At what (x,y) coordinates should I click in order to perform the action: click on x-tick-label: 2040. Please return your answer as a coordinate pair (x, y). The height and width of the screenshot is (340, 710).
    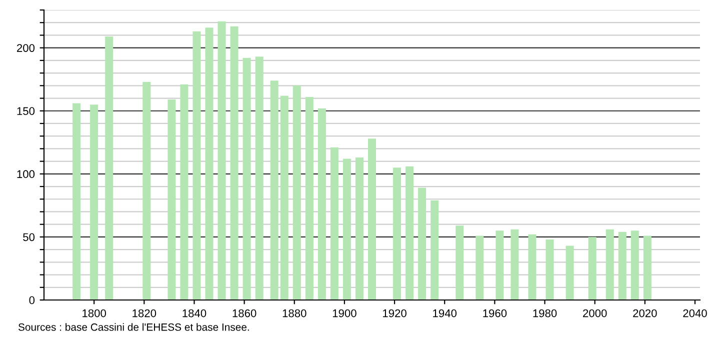
    Looking at the image, I should click on (695, 313).